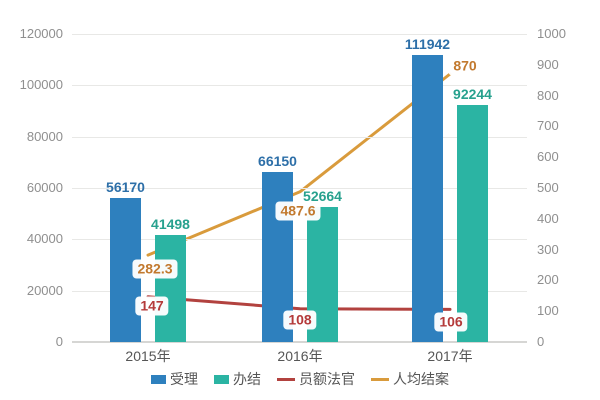 The width and height of the screenshot is (600, 400). What do you see at coordinates (44, 290) in the screenshot?
I see `left-axis-tick: 20000` at bounding box center [44, 290].